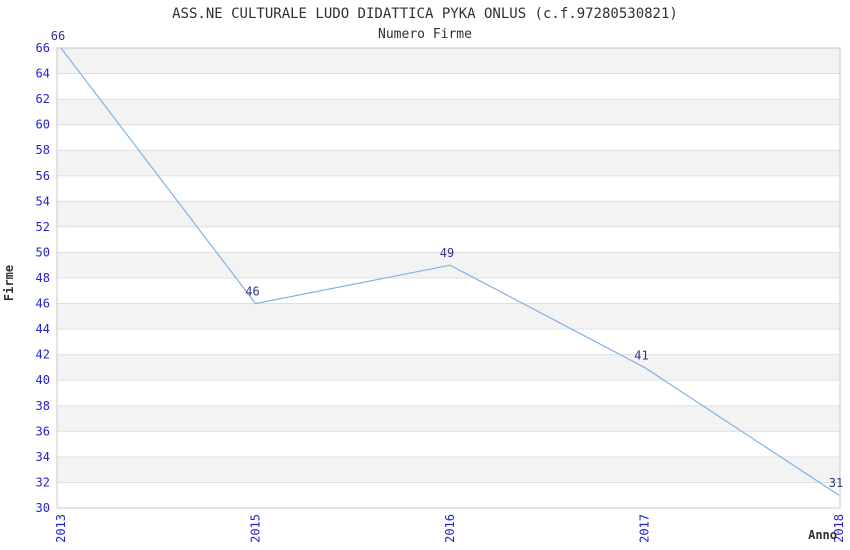 This screenshot has width=850, height=550. Describe the element at coordinates (447, 253) in the screenshot. I see `data-point-label: 49` at that location.